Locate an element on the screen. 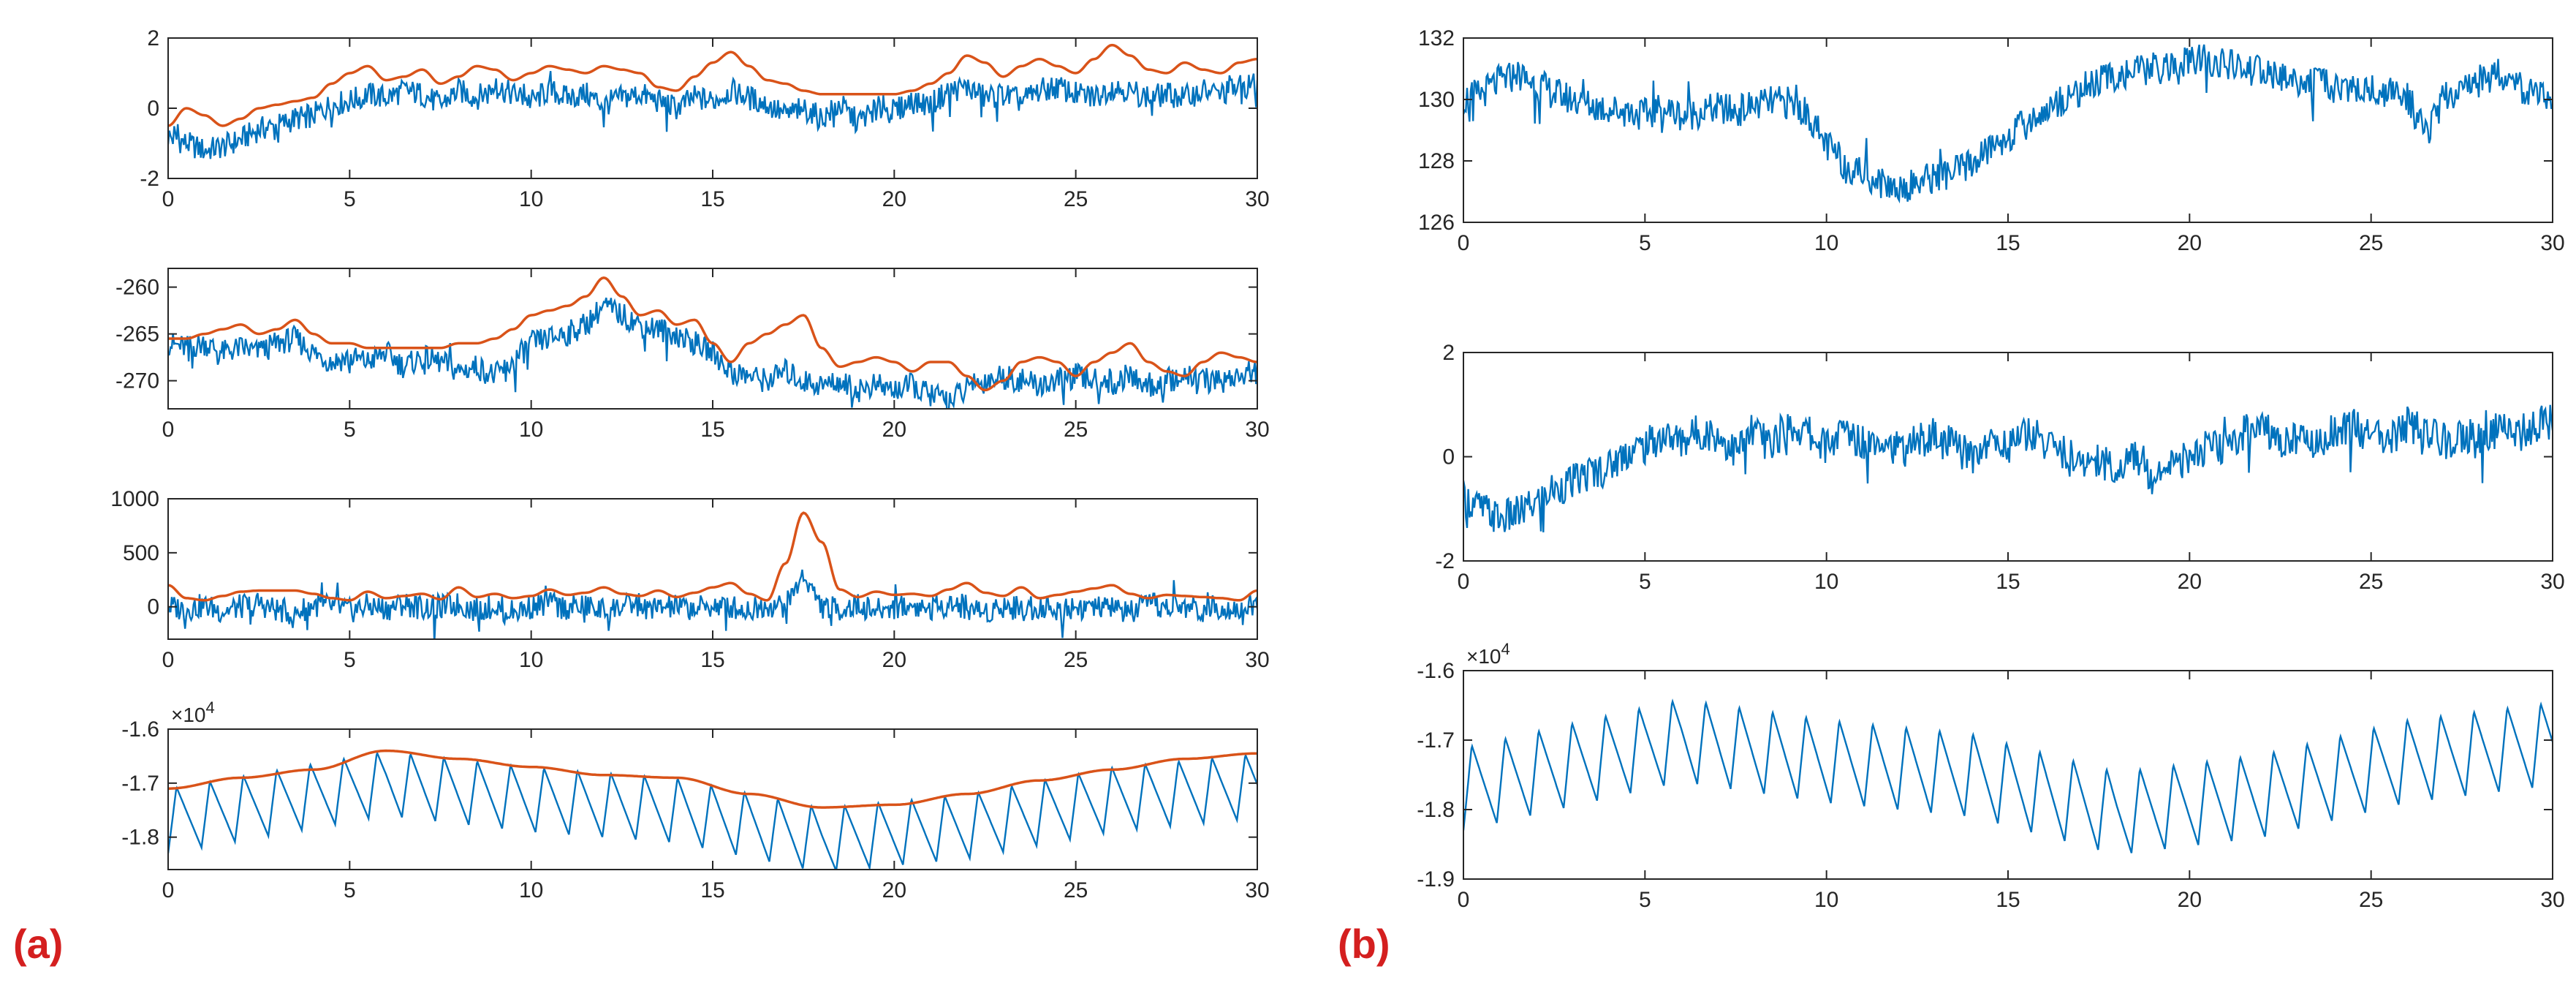 The height and width of the screenshot is (999, 2576). y-tick-label: 1000 is located at coordinates (134, 499).